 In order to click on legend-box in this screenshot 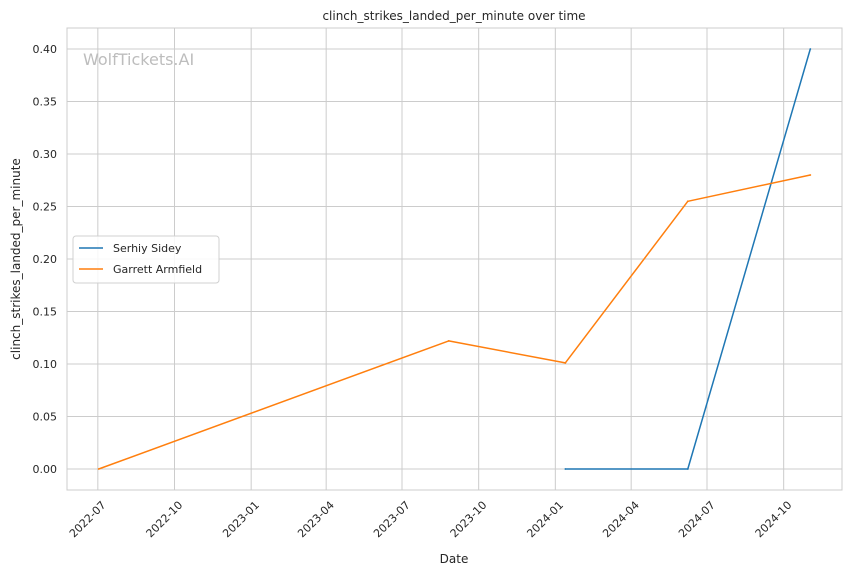, I will do `click(146, 259)`.